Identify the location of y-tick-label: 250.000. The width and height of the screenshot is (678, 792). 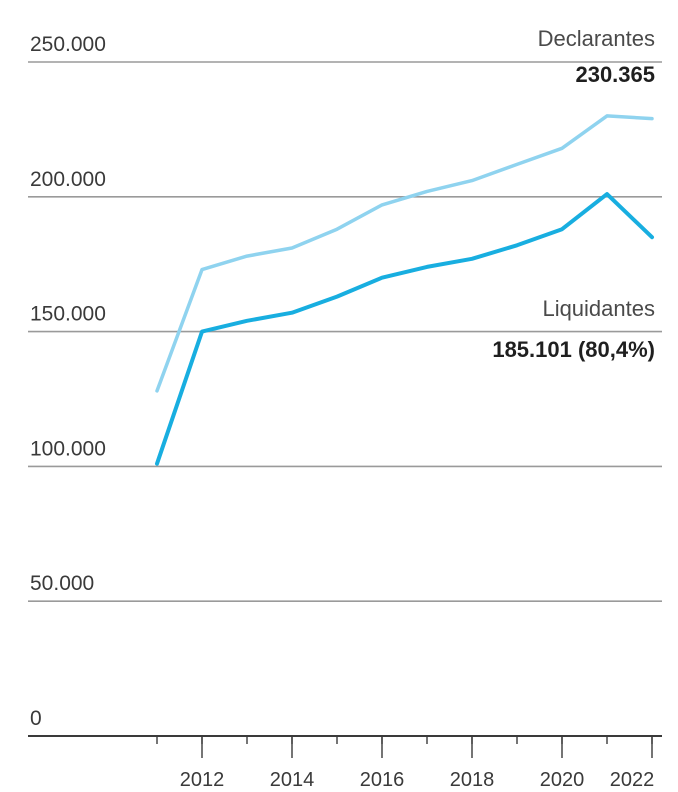
(68, 44).